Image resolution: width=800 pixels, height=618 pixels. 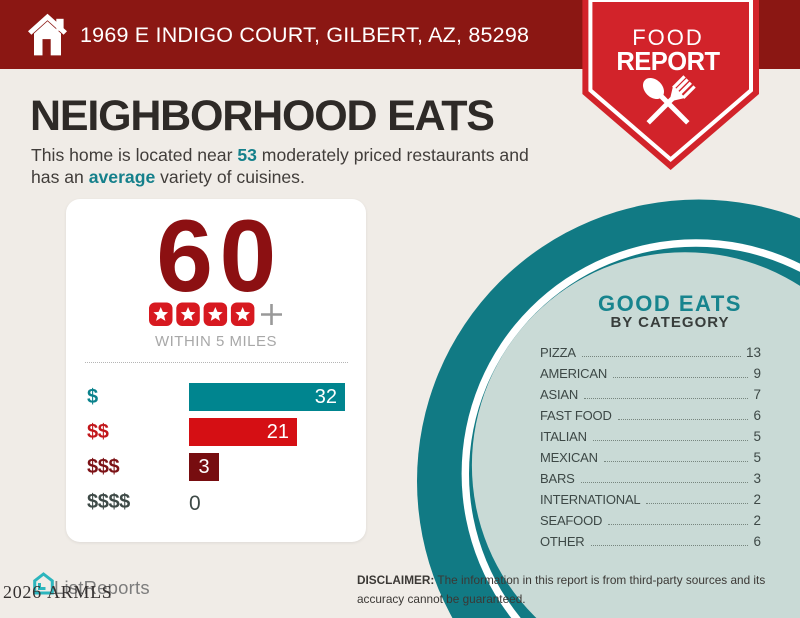 I want to click on svg-text: REPORT, so click(x=668, y=62).